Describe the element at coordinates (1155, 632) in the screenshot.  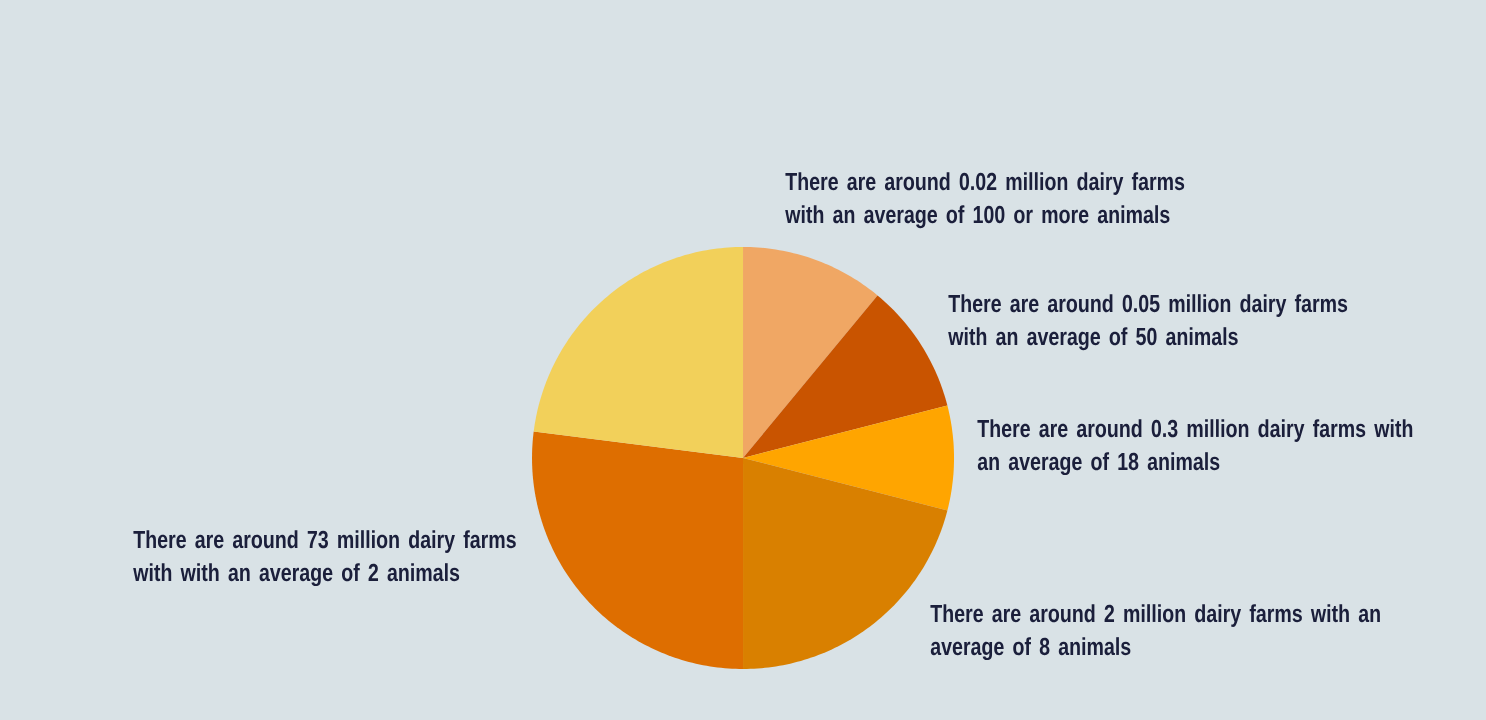
I see `slice-label: There are around 2 million dairy farms with an average of 8 animals` at that location.